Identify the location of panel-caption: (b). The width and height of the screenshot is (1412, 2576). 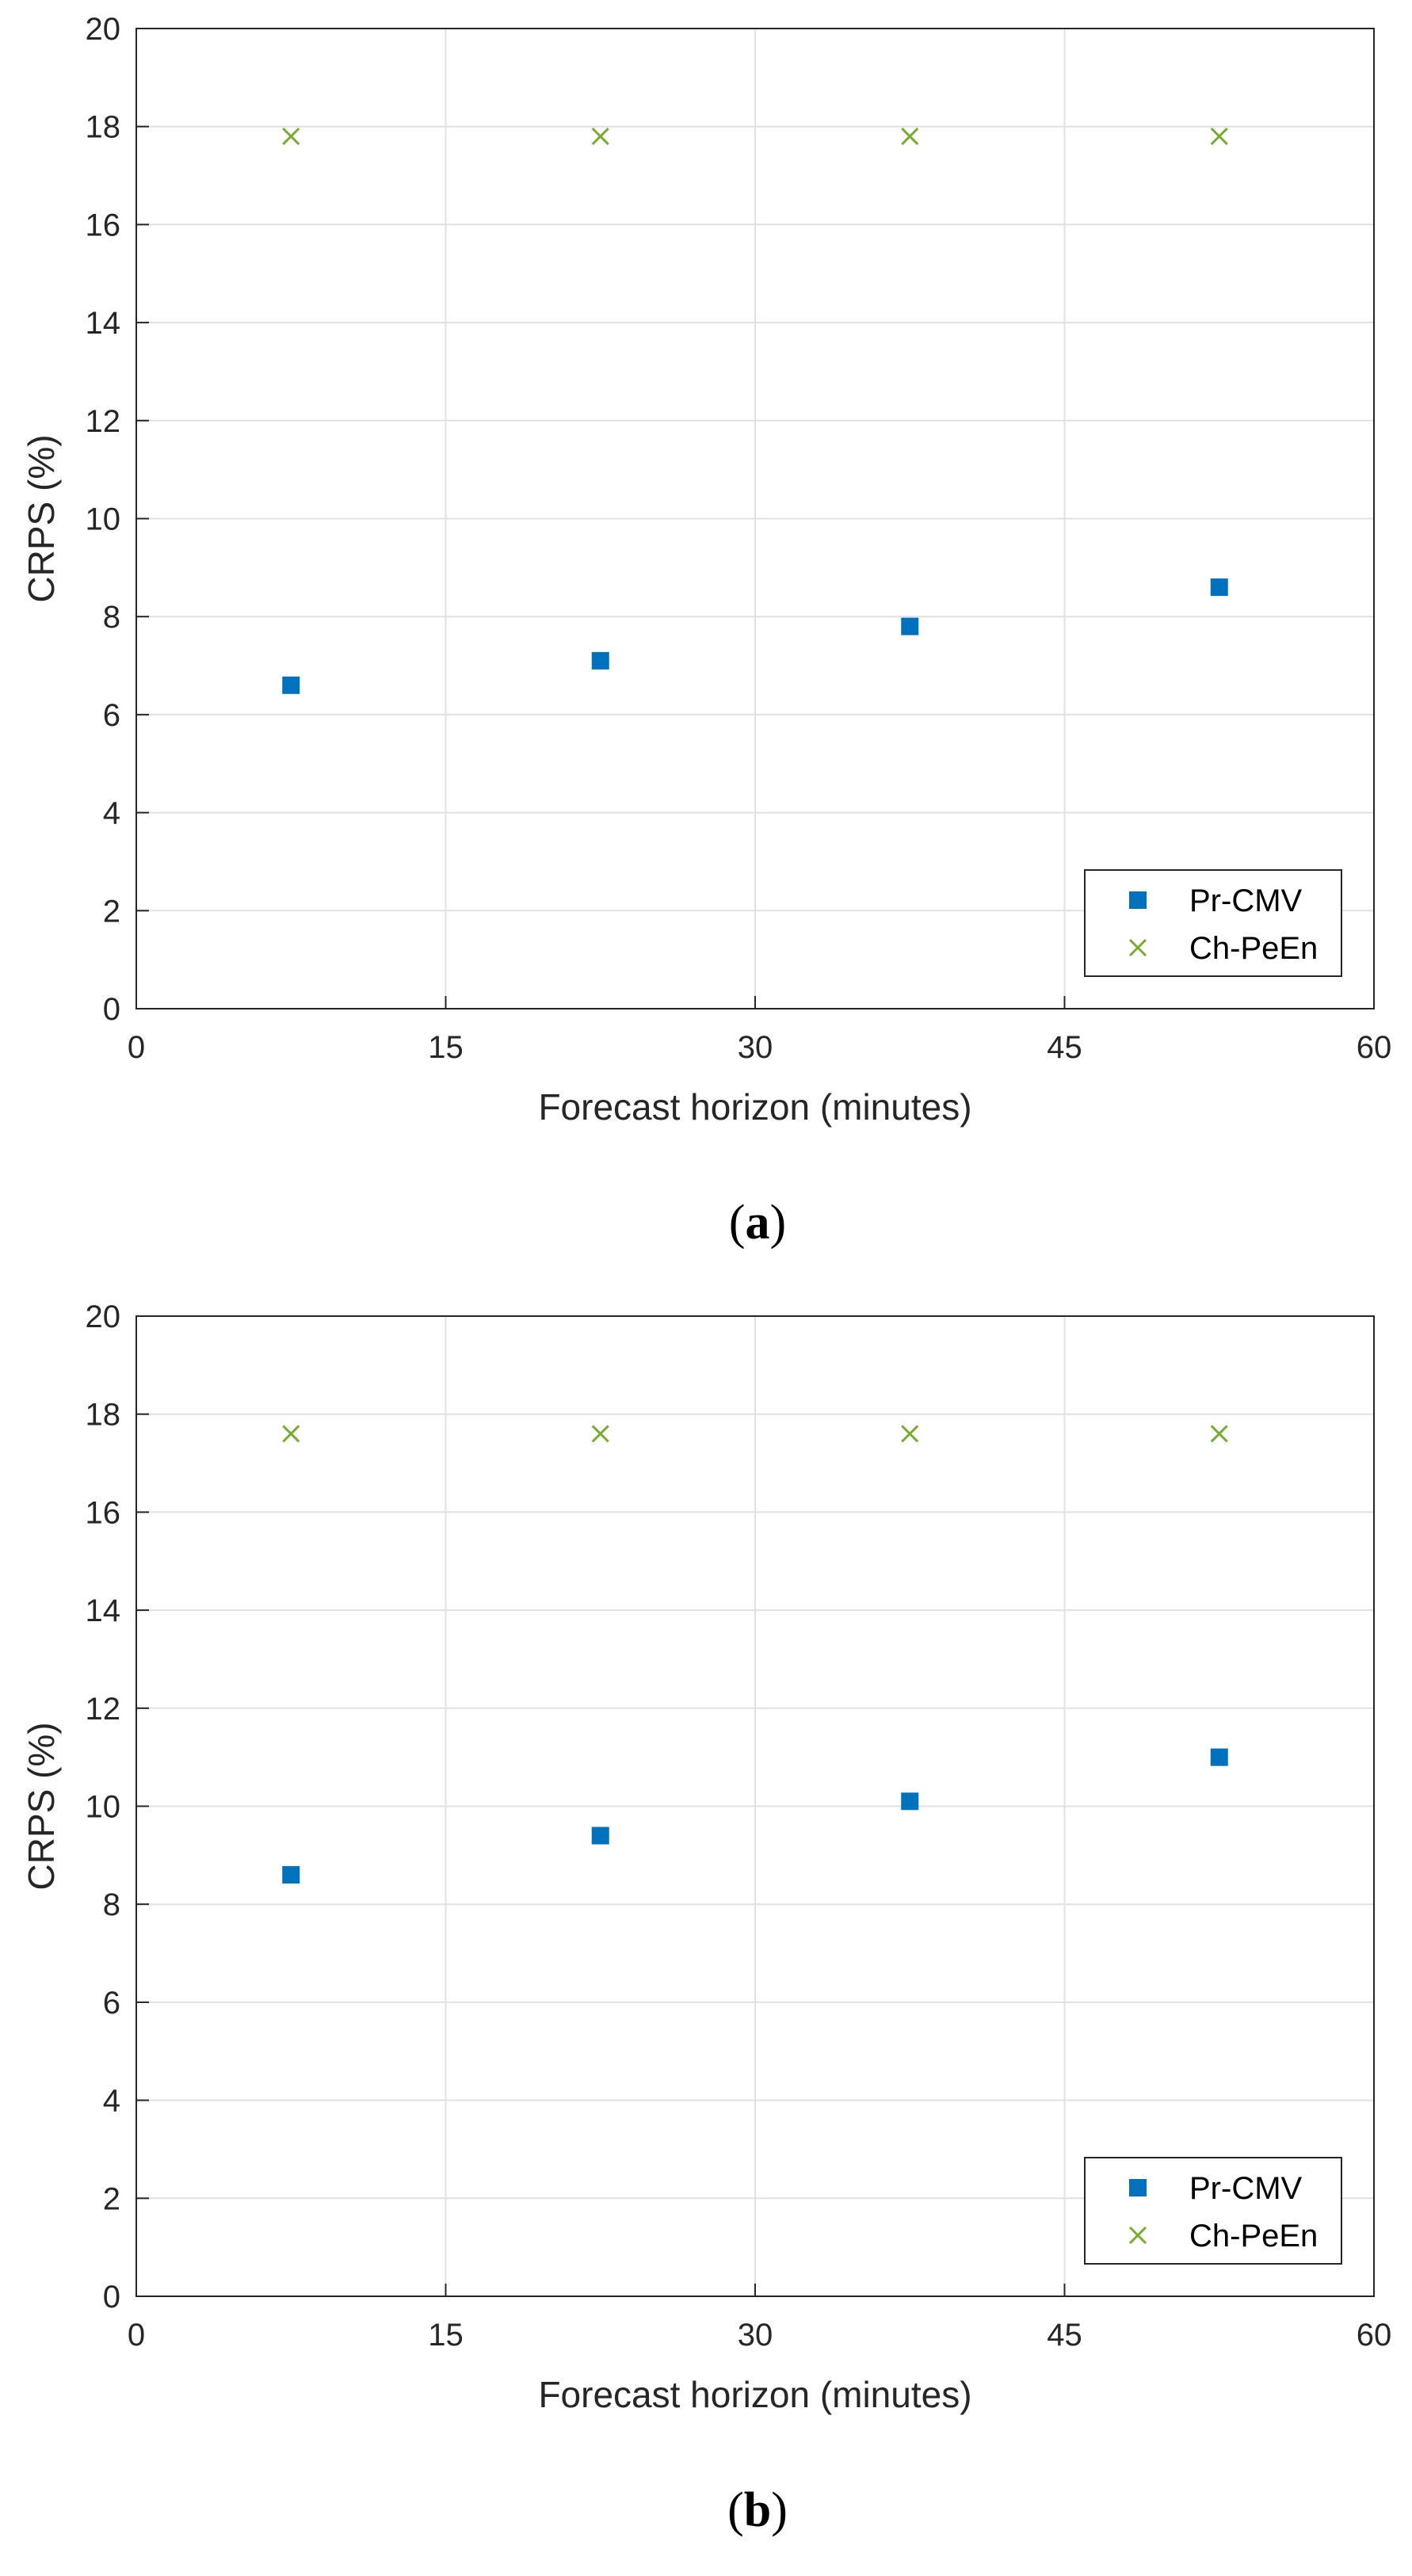
(757, 2510).